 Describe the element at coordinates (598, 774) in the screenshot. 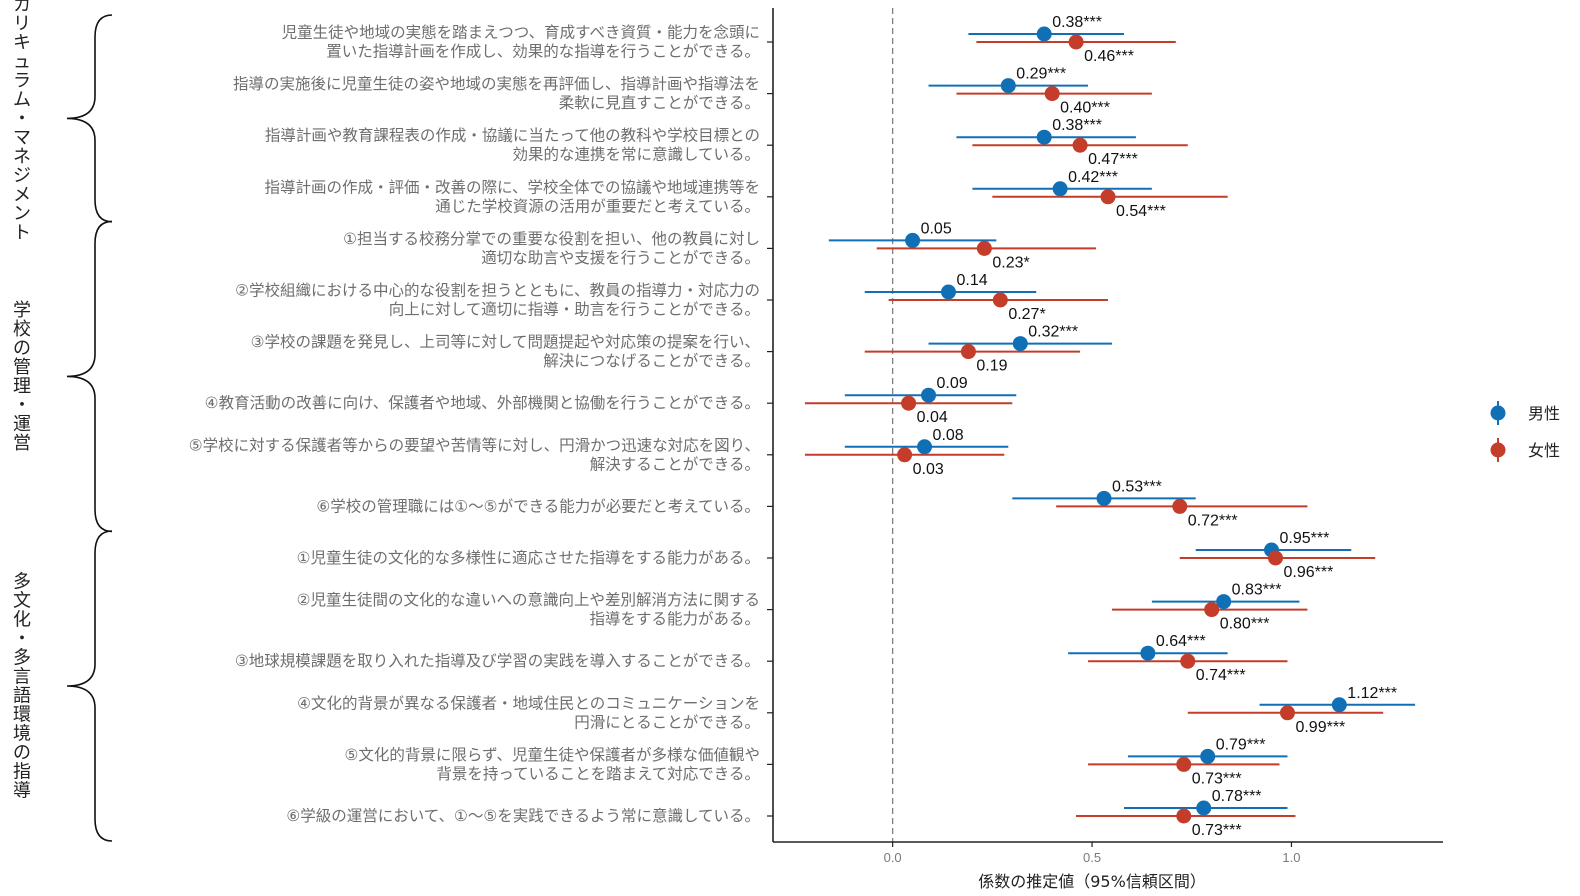

I see `y-category-label: 背景を持っていることを踏まえて対応できる。` at that location.